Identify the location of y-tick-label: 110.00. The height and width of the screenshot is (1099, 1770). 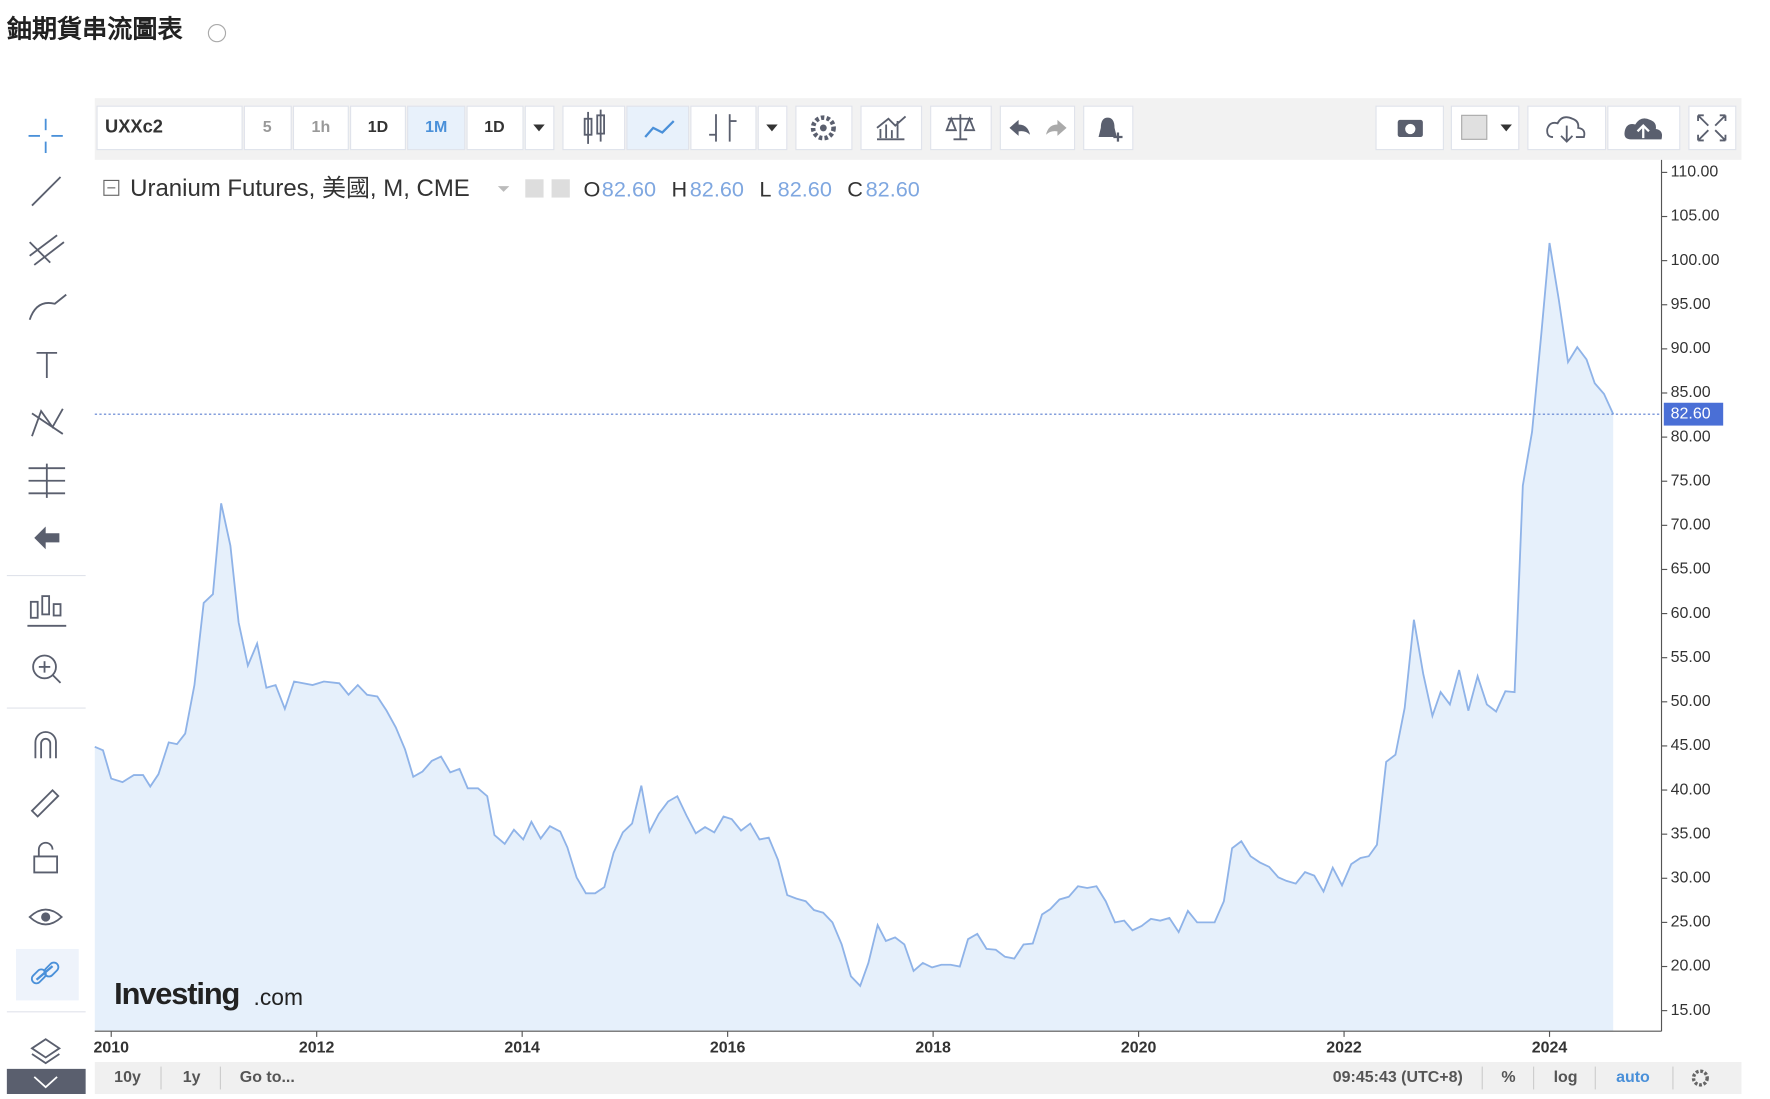
(1695, 172).